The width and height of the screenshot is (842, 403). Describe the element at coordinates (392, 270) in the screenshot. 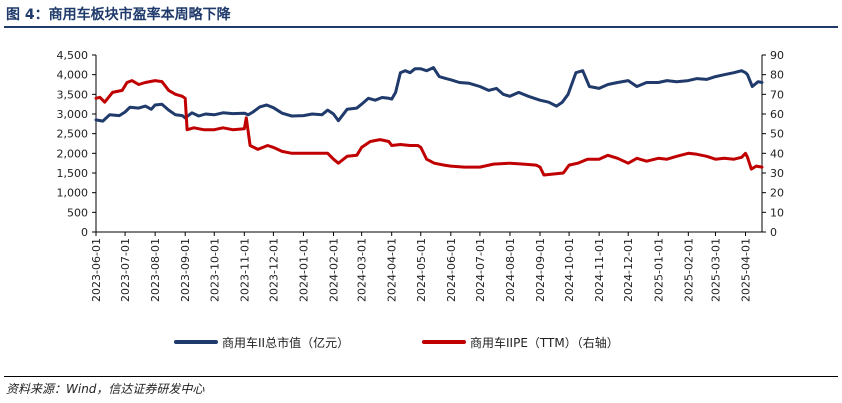

I see `x-tick-label: 2024-04-01` at that location.